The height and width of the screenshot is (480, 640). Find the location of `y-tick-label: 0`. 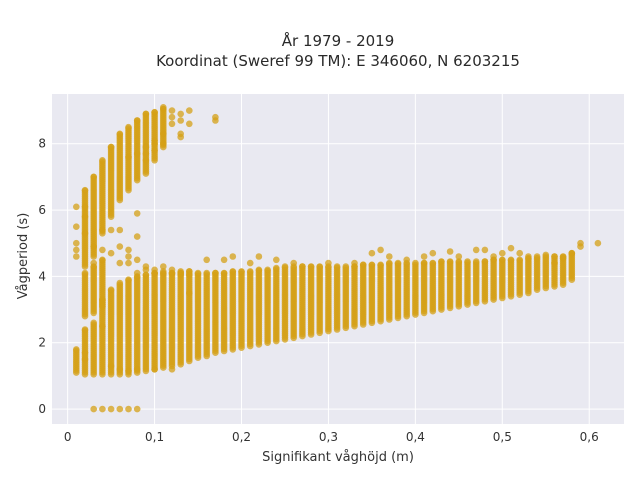

y-tick-label: 0 is located at coordinates (42, 409).